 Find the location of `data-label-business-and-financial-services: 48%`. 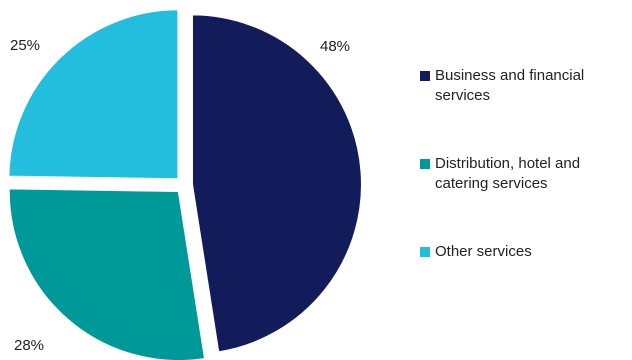

data-label-business-and-financial-services: 48% is located at coordinates (335, 46).